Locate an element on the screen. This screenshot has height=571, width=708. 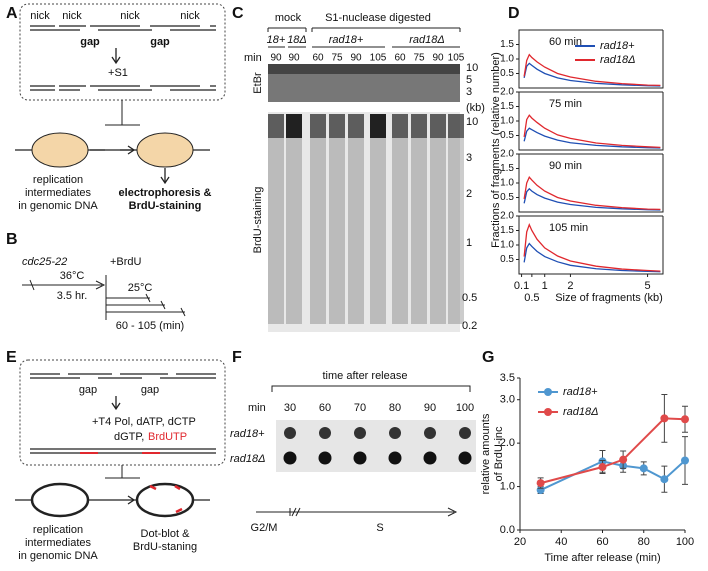
size: 0.5 is located at coordinates (469, 298).